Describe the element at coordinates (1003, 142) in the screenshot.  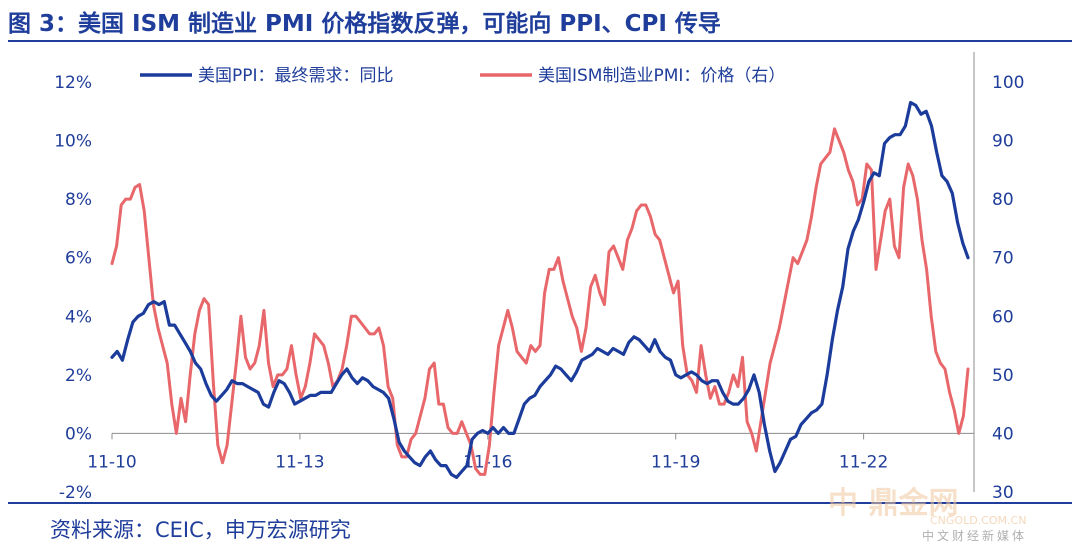
I see `right-axis-tick-label: 90` at that location.